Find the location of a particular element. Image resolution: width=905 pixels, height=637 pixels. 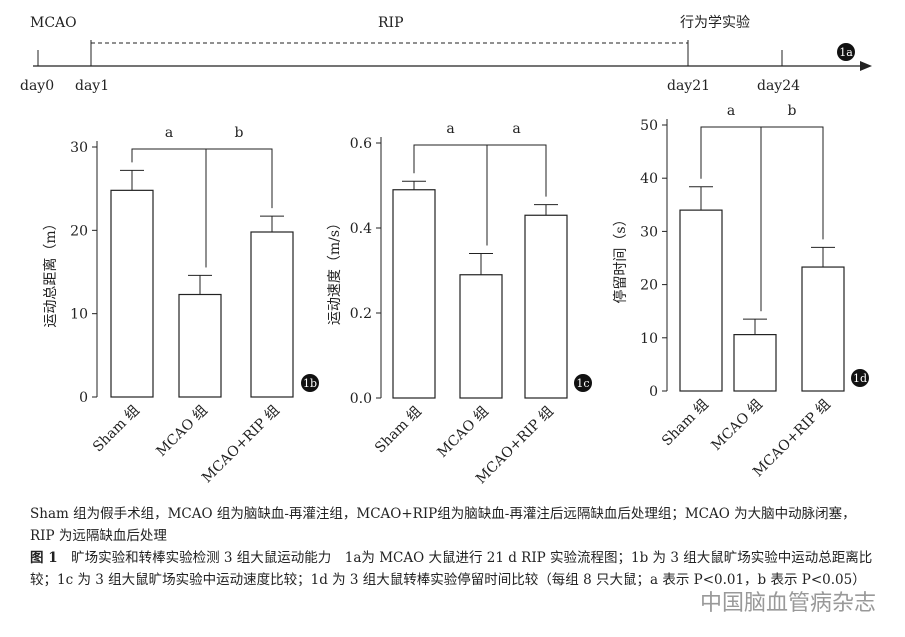

timeline-label: RIP is located at coordinates (391, 23).